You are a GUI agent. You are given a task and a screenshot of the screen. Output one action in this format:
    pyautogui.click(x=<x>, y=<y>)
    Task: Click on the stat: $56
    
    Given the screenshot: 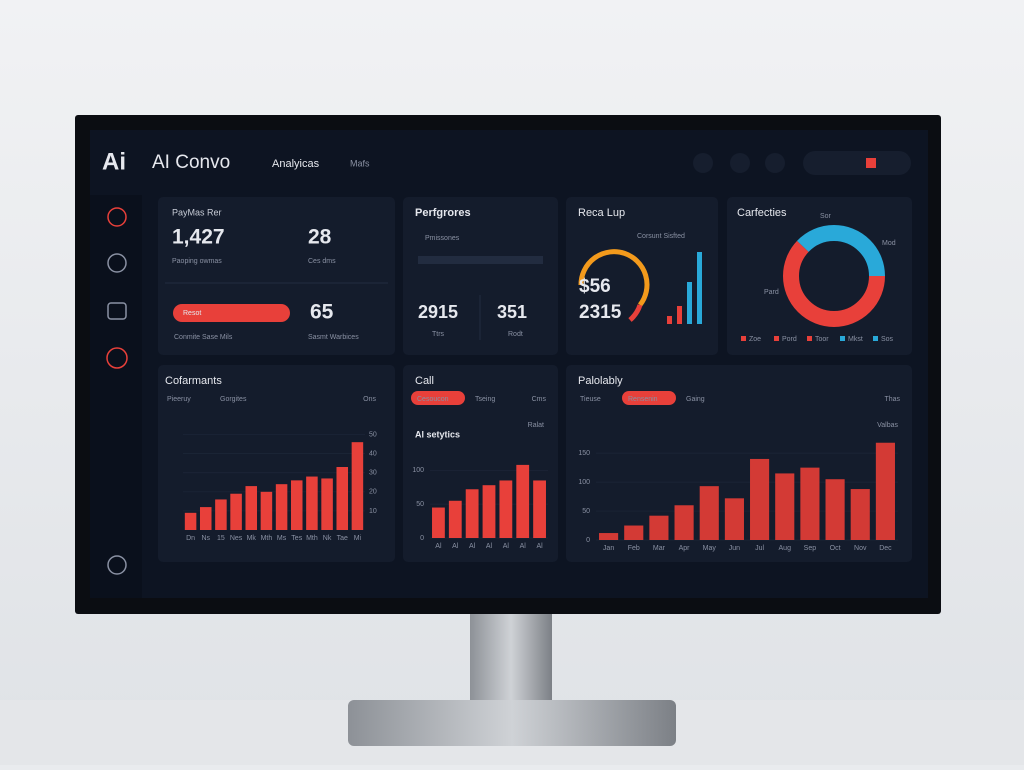 What is the action you would take?
    pyautogui.click(x=595, y=286)
    